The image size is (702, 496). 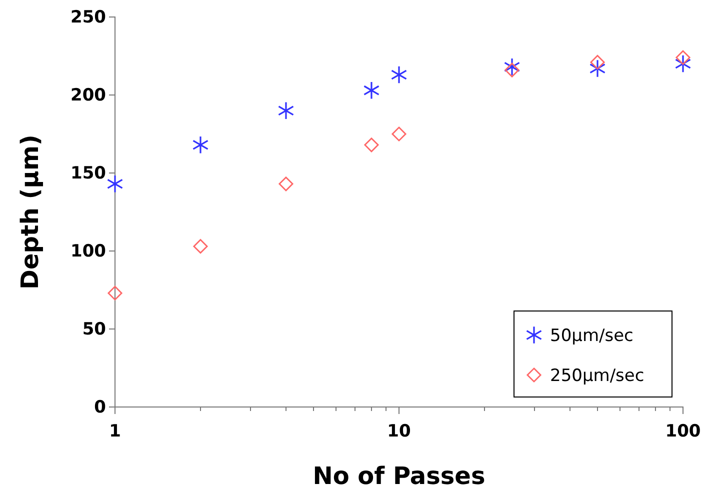 I want to click on legend-label: 250µm/sec, so click(x=597, y=376).